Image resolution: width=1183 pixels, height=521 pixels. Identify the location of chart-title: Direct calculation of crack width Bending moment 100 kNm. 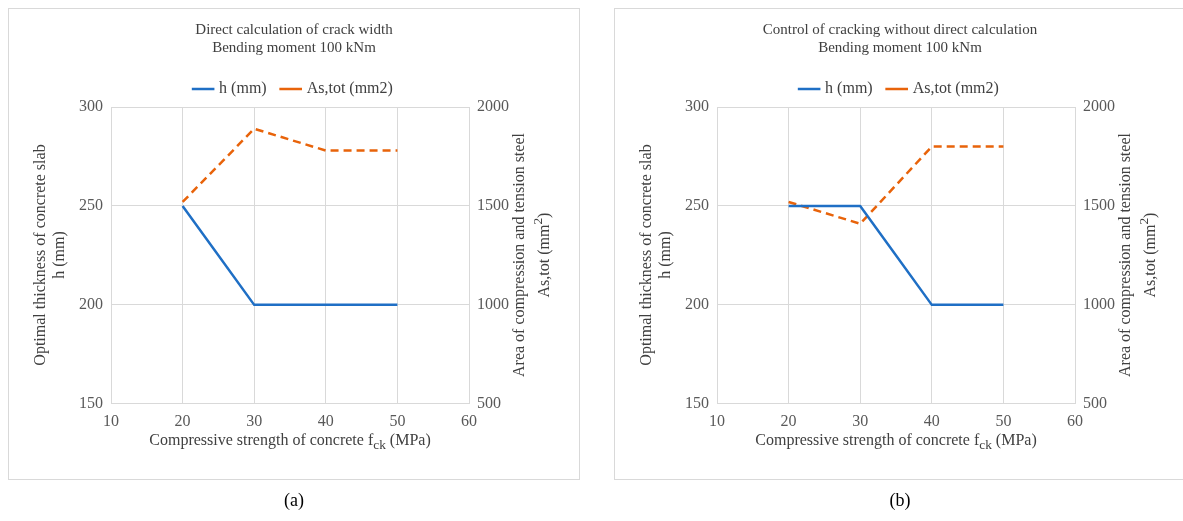
(294, 37).